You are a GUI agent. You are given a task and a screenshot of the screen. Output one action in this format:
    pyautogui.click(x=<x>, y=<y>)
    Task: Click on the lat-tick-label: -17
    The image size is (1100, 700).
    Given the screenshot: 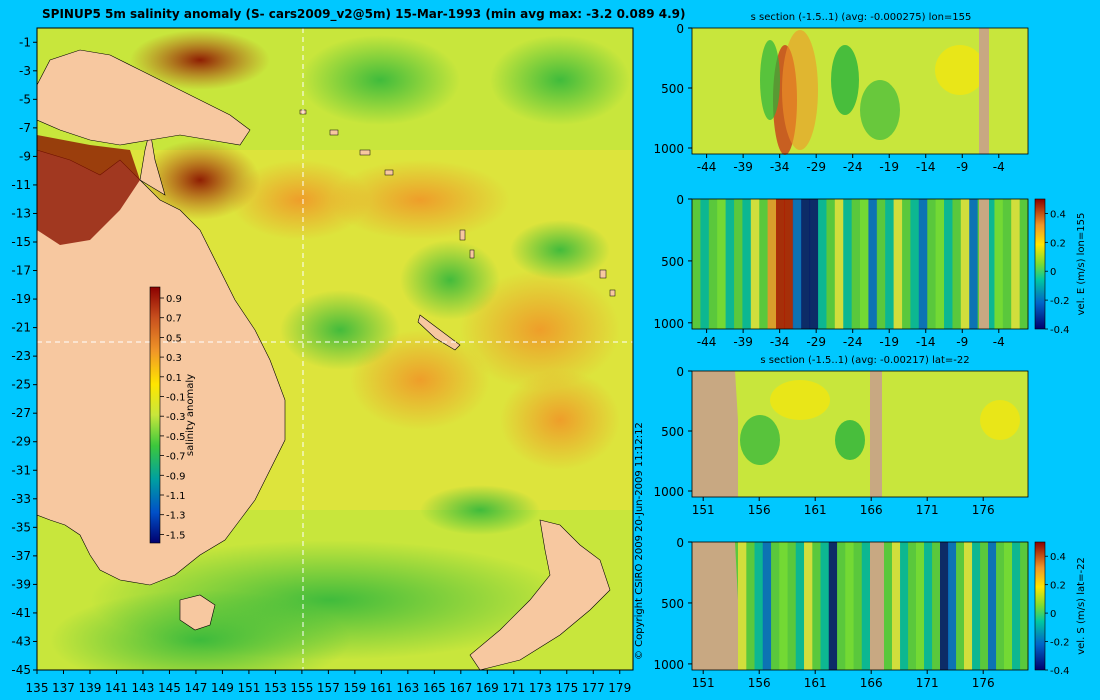 What is the action you would take?
    pyautogui.click(x=21, y=271)
    